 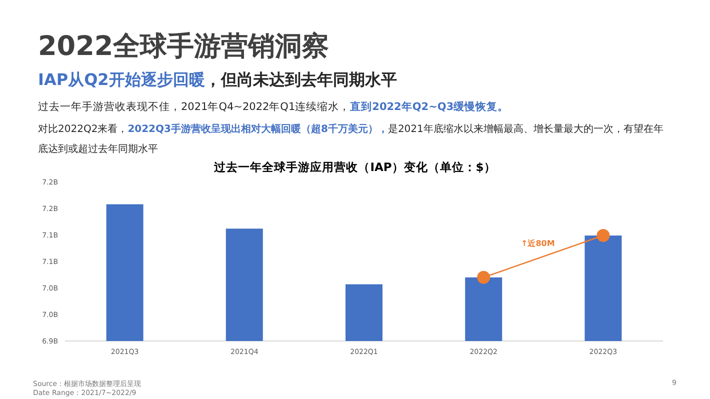 I want to click on chart-subtitle: IAP从Q2开始逐步回暖，但尚未达到去年同期水平, so click(x=217, y=80).